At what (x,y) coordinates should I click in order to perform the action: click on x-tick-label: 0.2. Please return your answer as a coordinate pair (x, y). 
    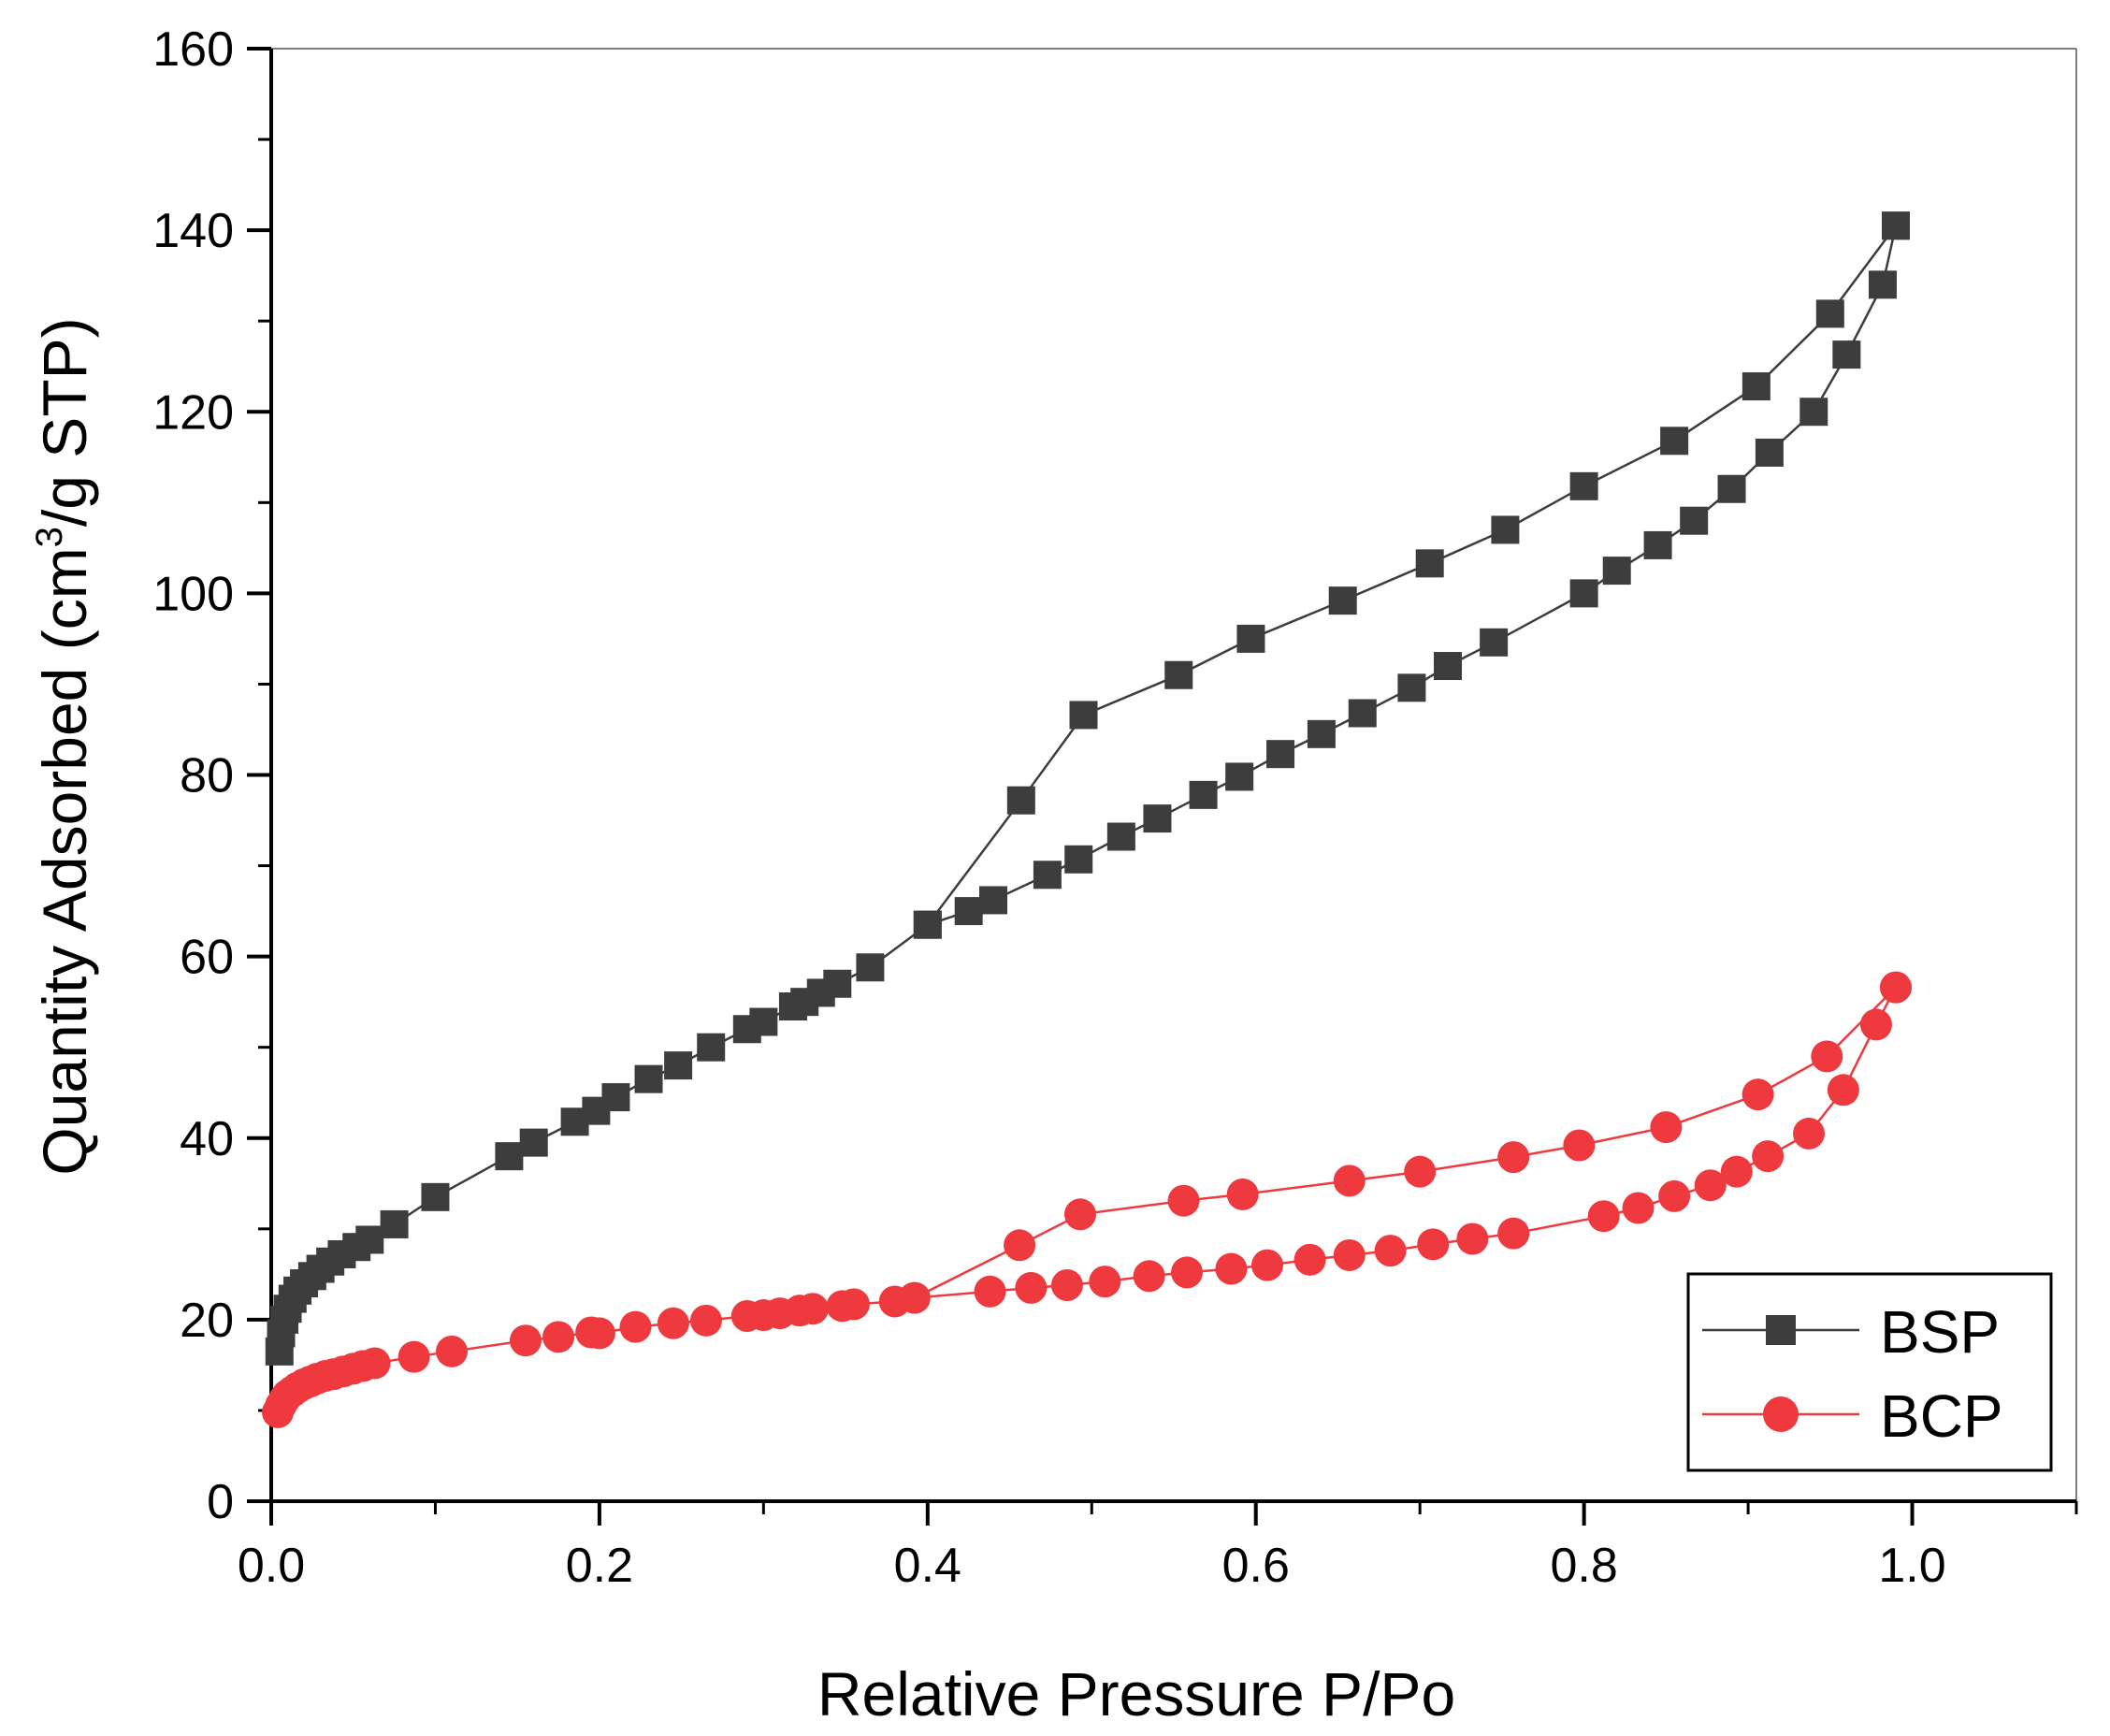
    Looking at the image, I should click on (599, 1566).